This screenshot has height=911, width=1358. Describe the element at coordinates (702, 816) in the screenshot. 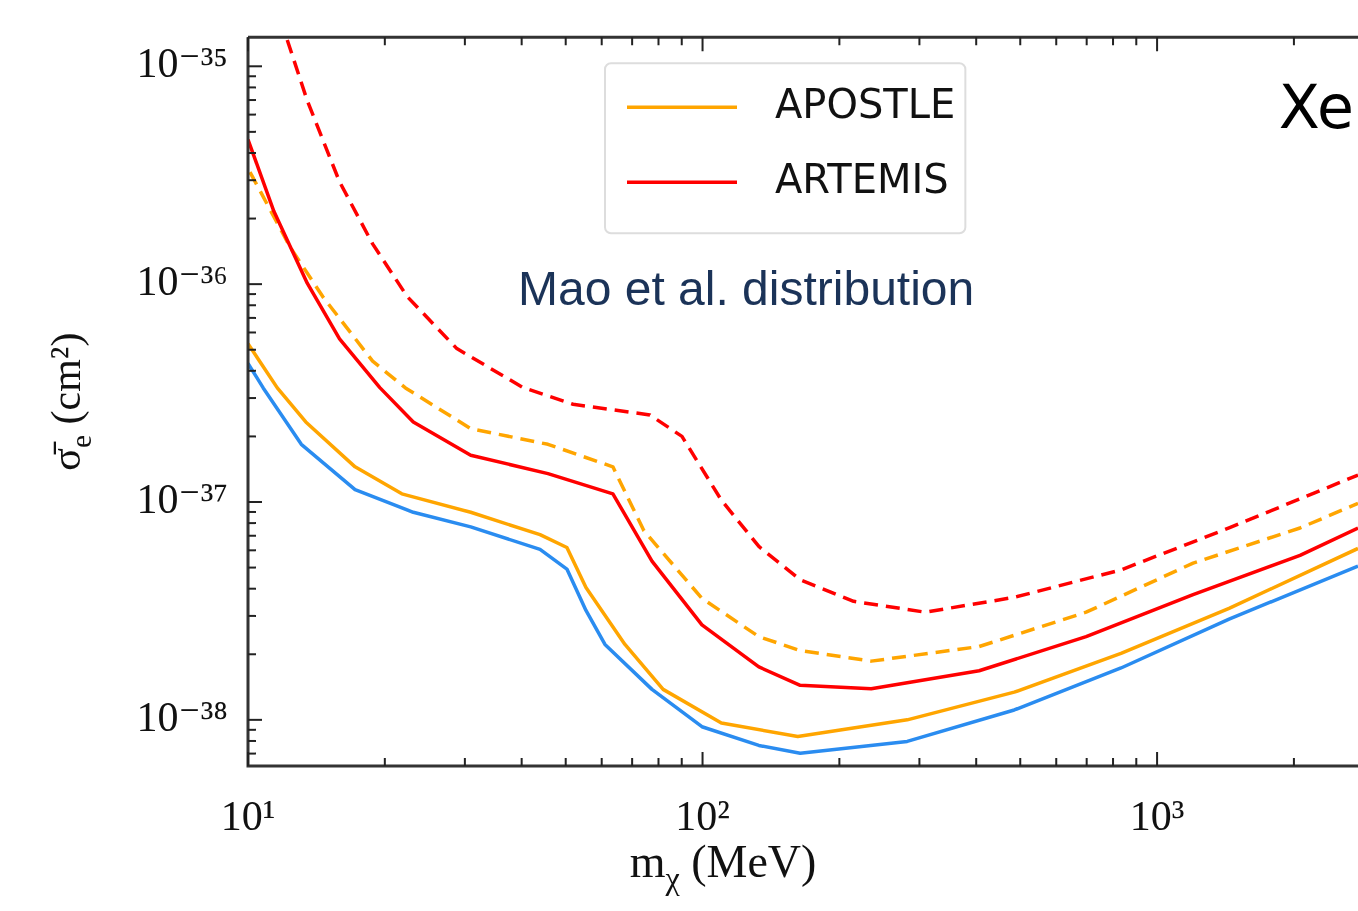

I see `x-tick-label: 10²` at that location.